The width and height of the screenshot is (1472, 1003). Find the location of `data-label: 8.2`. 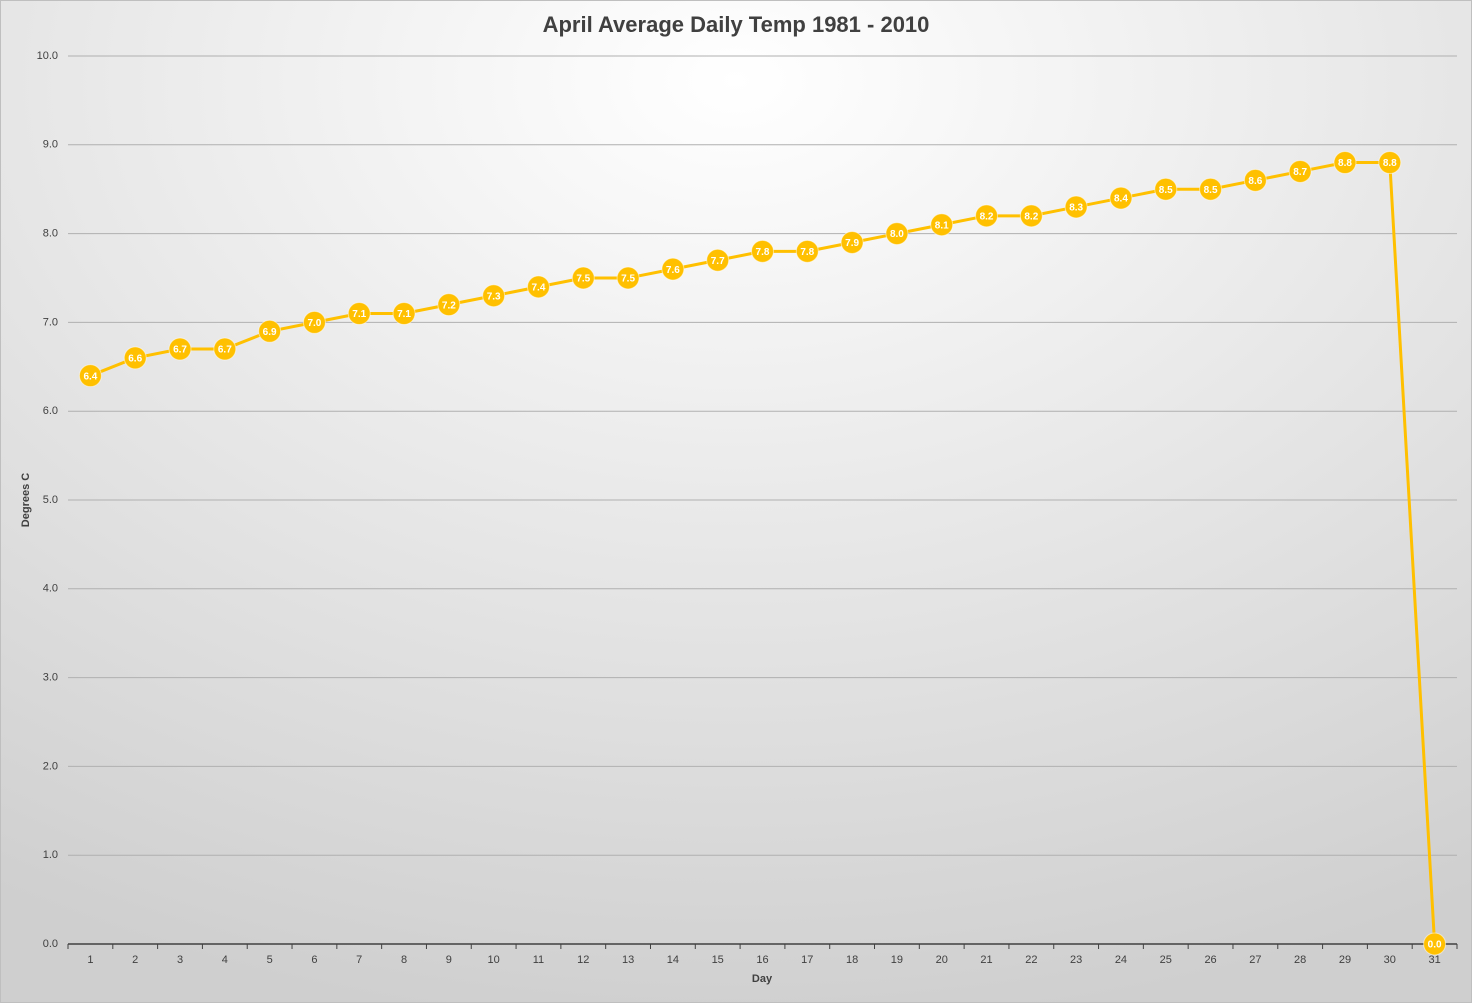

data-label: 8.2 is located at coordinates (987, 216).